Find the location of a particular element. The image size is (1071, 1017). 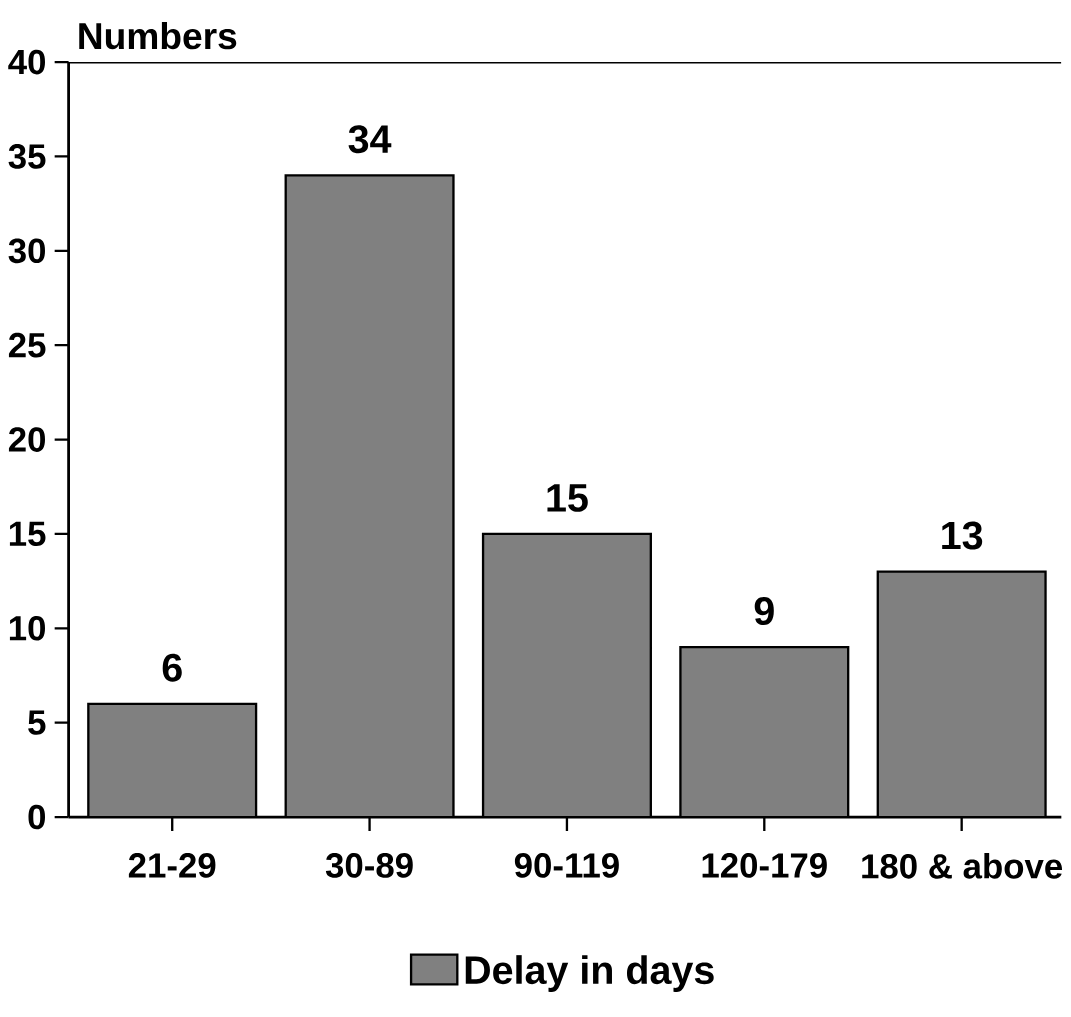

y-tick-label: 20 is located at coordinates (27, 439).